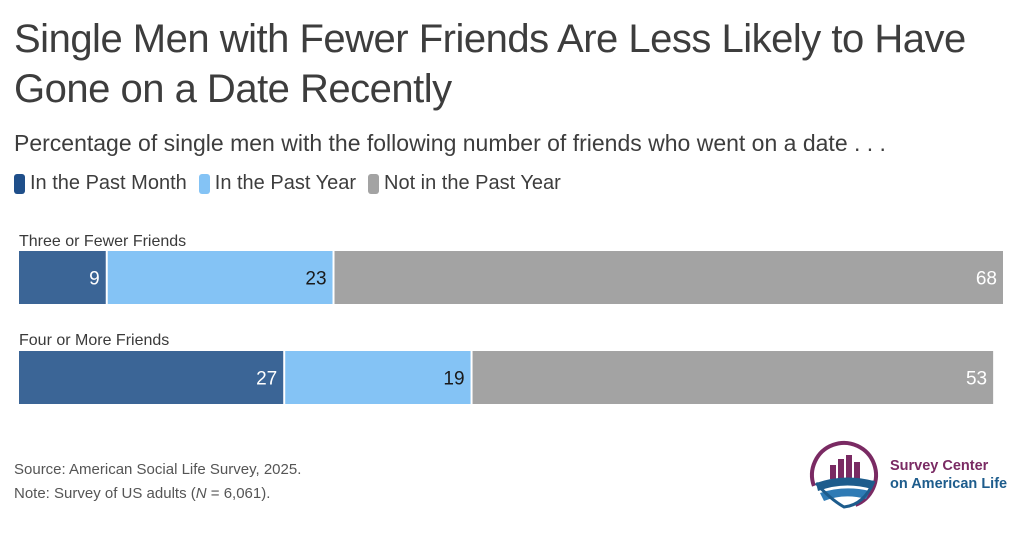  Describe the element at coordinates (976, 379) in the screenshot. I see `bar-value-label: 53` at that location.